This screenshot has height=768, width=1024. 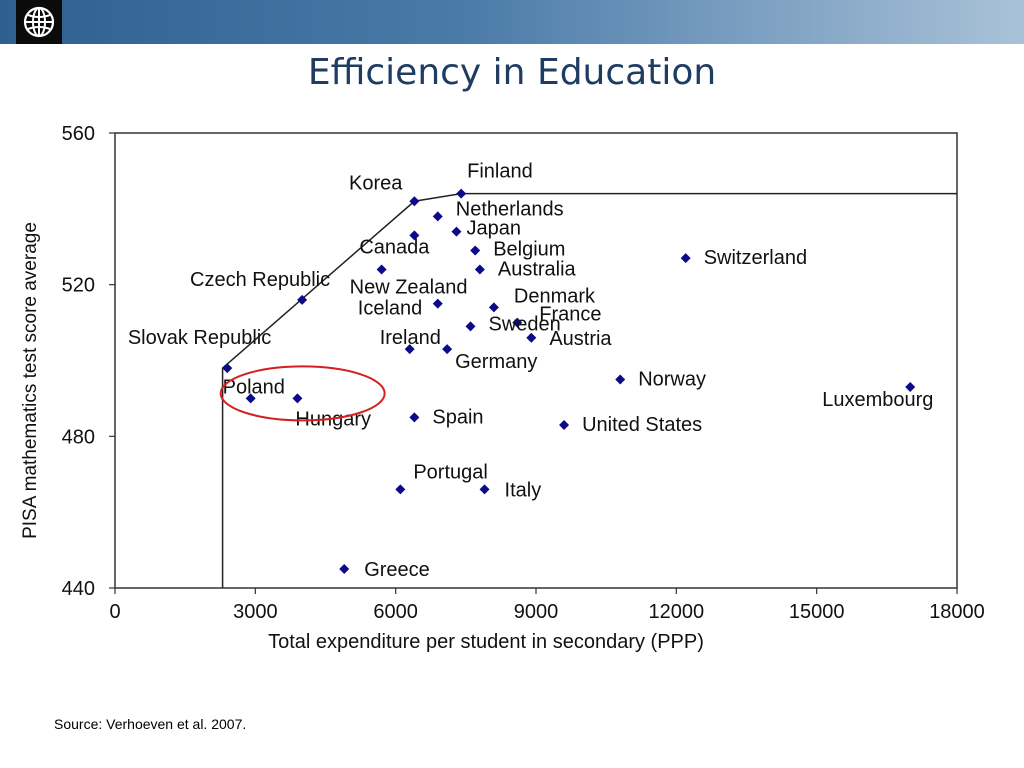 What do you see at coordinates (255, 612) in the screenshot?
I see `x-tick-label: 3000` at bounding box center [255, 612].